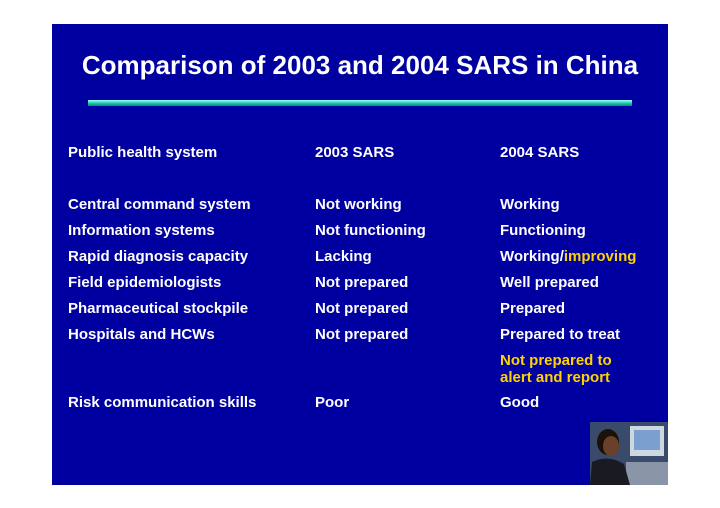  Describe the element at coordinates (145, 282) in the screenshot. I see `table-cell: Field epidemiologists` at that location.